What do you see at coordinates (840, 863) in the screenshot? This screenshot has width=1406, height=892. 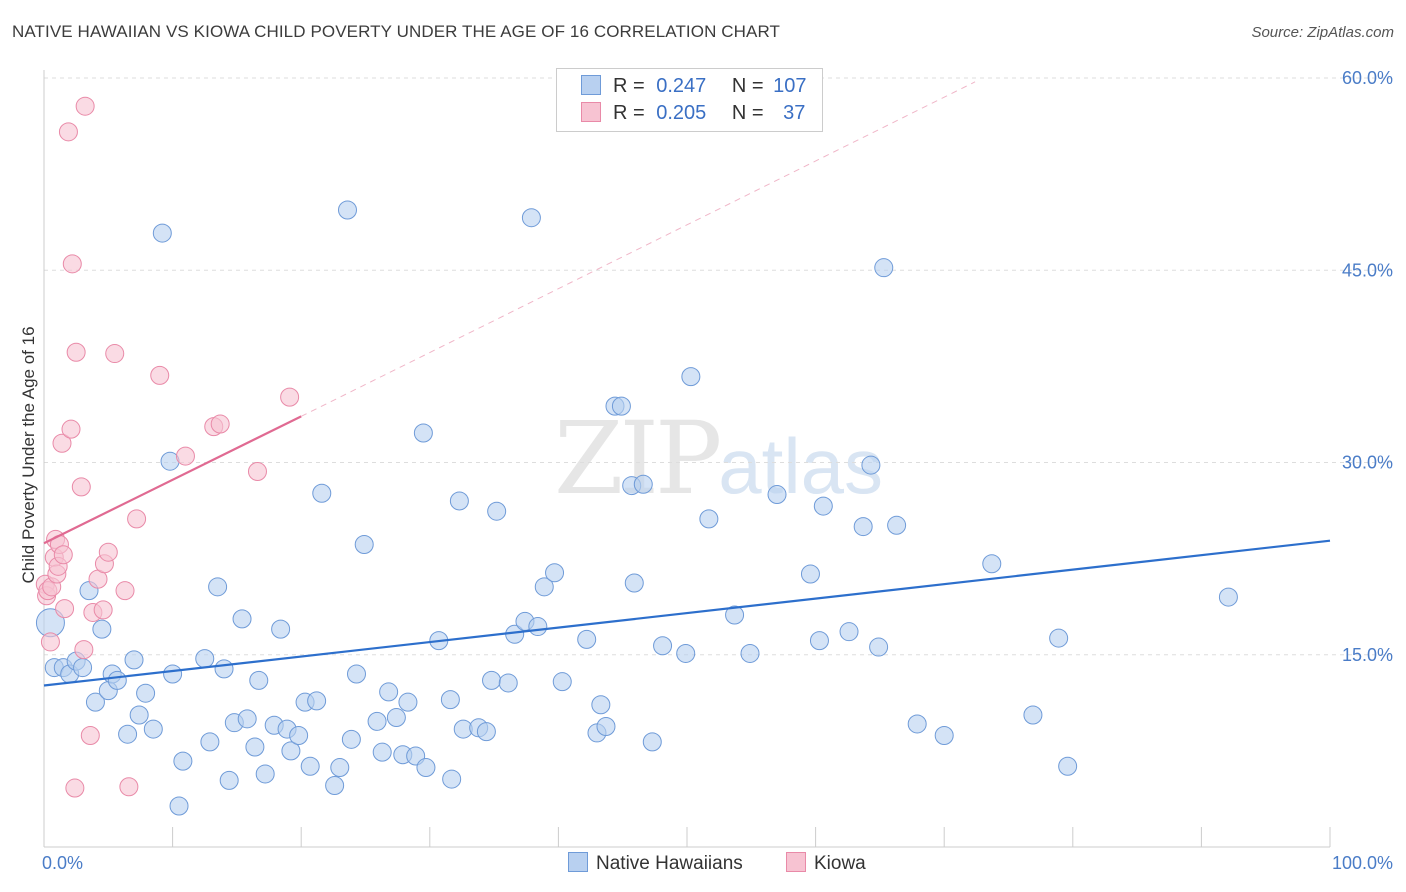 I see `bottom-legend-label: Kiowa` at bounding box center [840, 863].